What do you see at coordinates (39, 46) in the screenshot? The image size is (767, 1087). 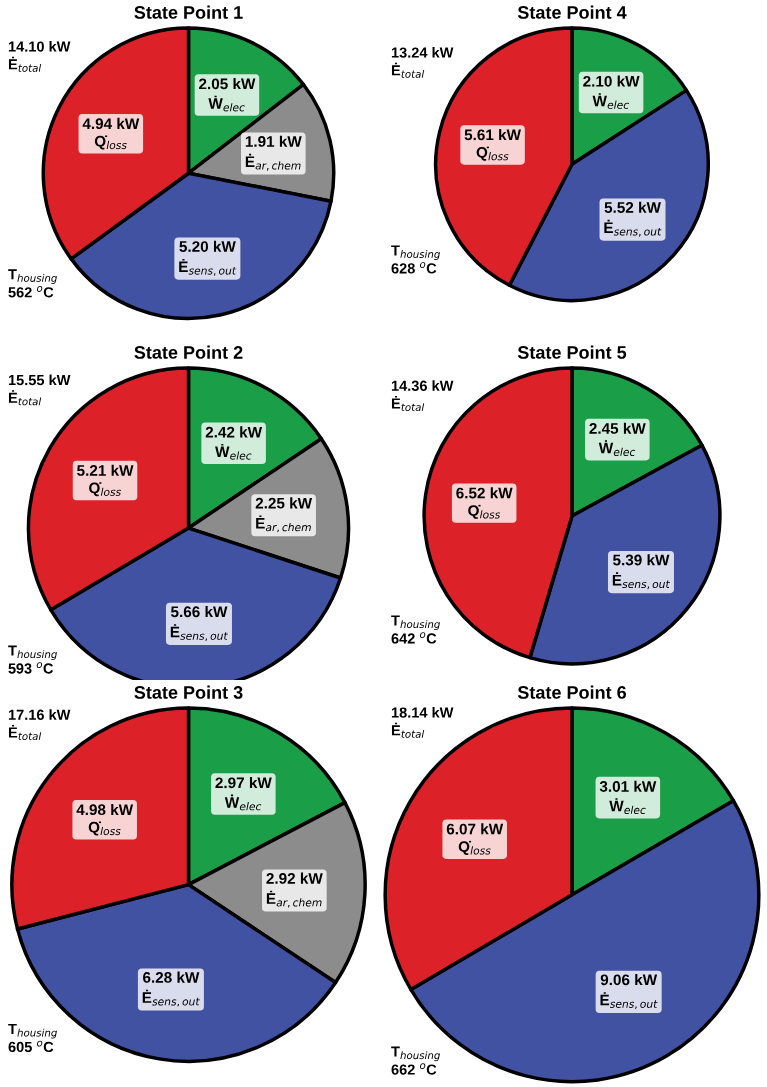 I see `text: 14.10 kW` at bounding box center [39, 46].